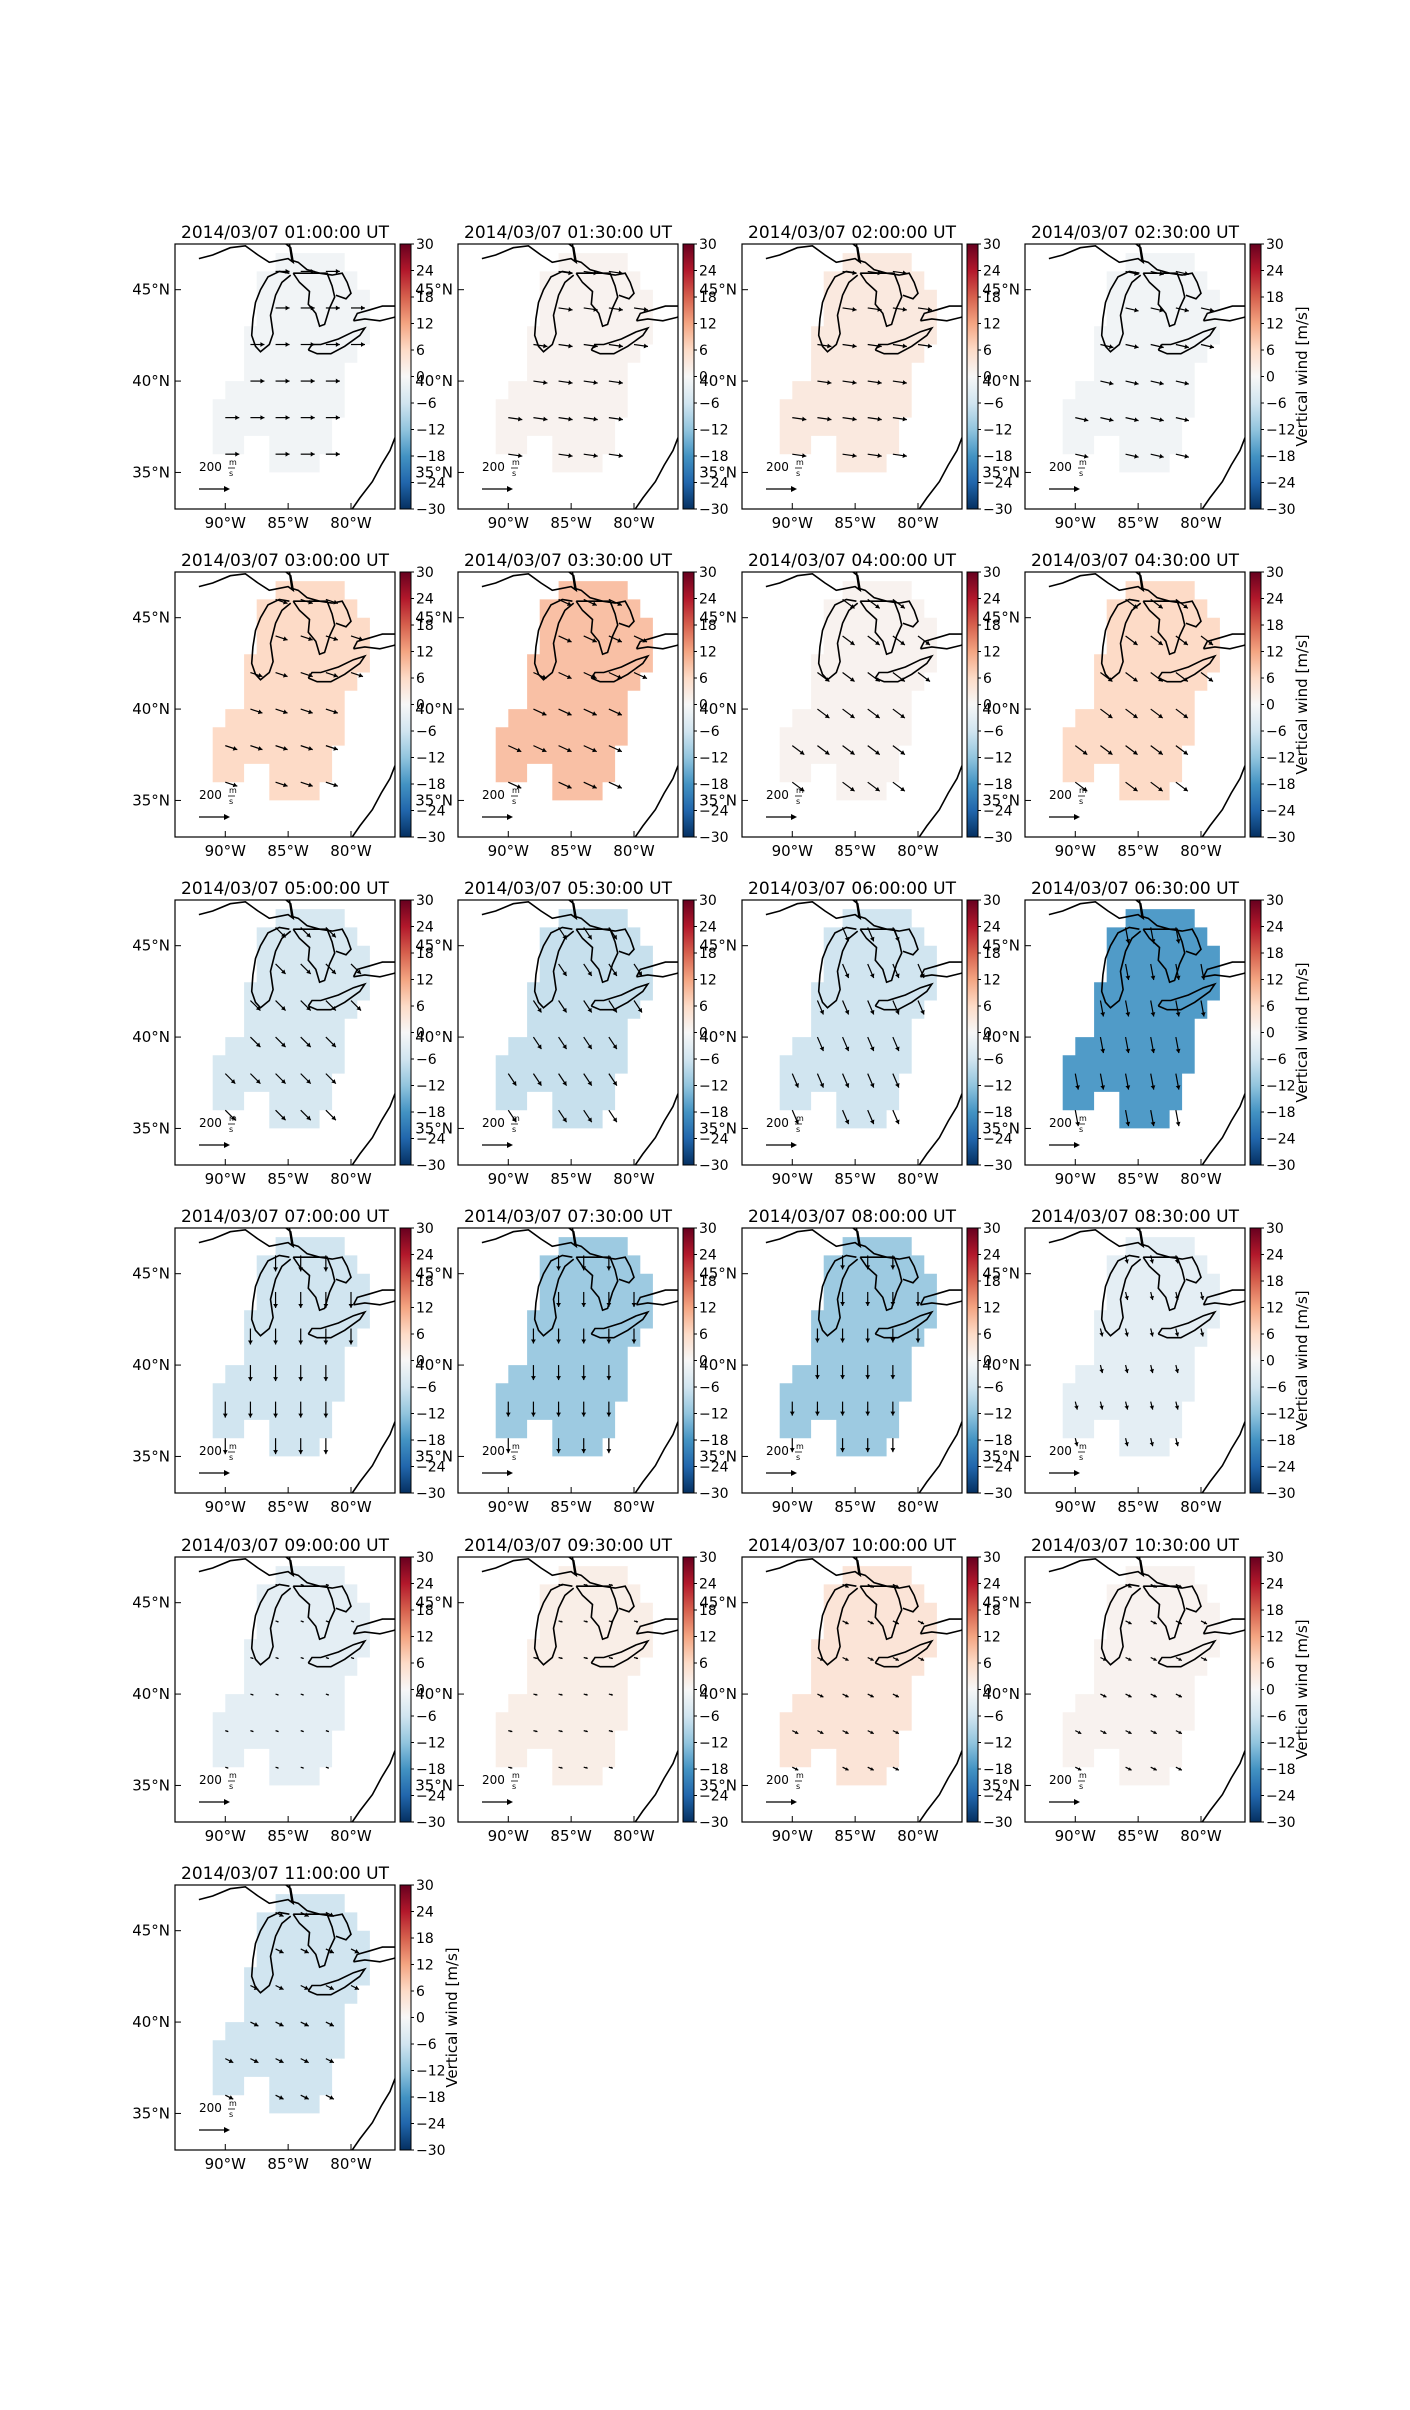 The width and height of the screenshot is (1410, 2410). What do you see at coordinates (271, 1624) in the screenshot?
I see `lake-michigan-outline` at bounding box center [271, 1624].